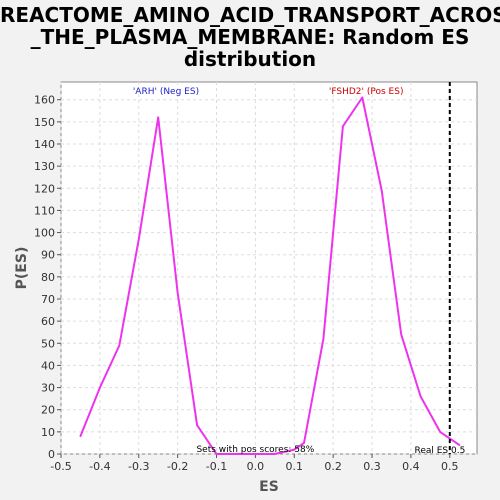 Image resolution: width=500 pixels, height=500 pixels. What do you see at coordinates (439, 451) in the screenshot?
I see `real-es-annotation: Real ES 0.5` at bounding box center [439, 451].